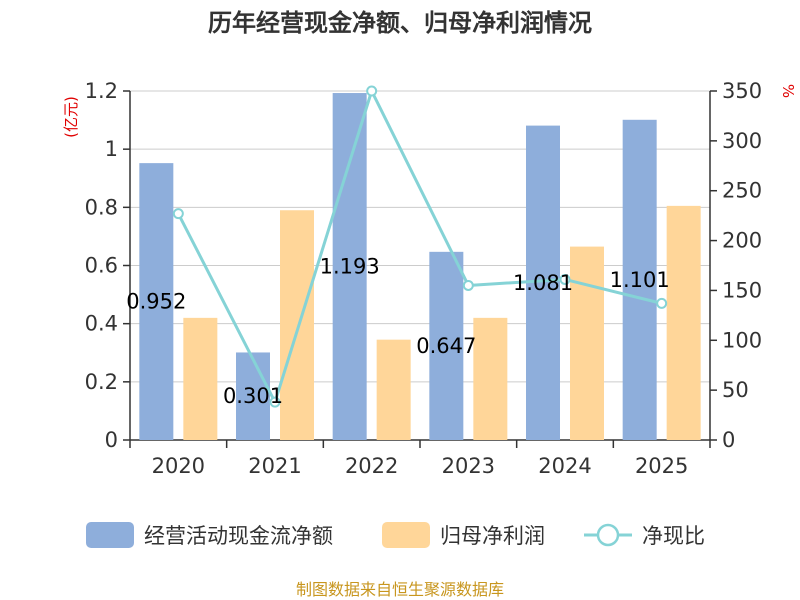 The width and height of the screenshot is (800, 600). Describe the element at coordinates (101, 91) in the screenshot. I see `left-tick-label: 1.2` at that location.